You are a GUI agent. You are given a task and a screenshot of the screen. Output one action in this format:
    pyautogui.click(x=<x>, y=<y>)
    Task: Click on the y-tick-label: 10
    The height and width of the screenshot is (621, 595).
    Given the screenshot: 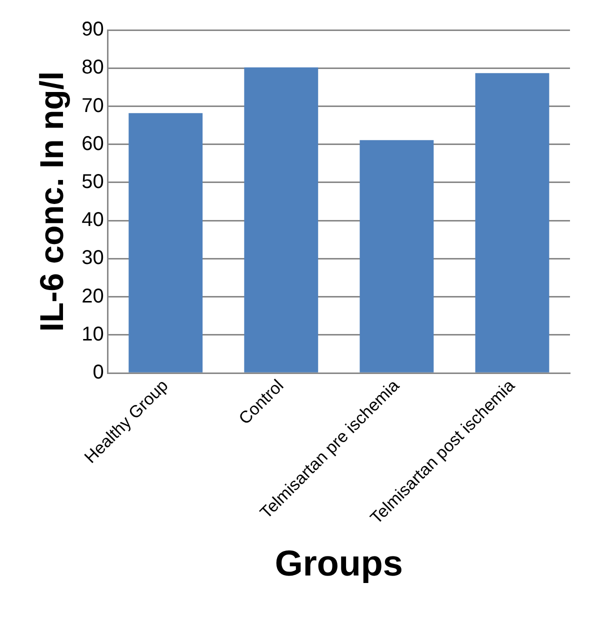 What is the action you would take?
    pyautogui.click(x=93, y=334)
    